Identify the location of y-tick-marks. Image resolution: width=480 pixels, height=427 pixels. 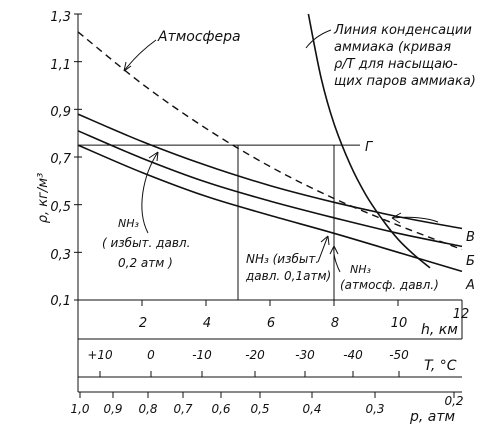
(78, 157).